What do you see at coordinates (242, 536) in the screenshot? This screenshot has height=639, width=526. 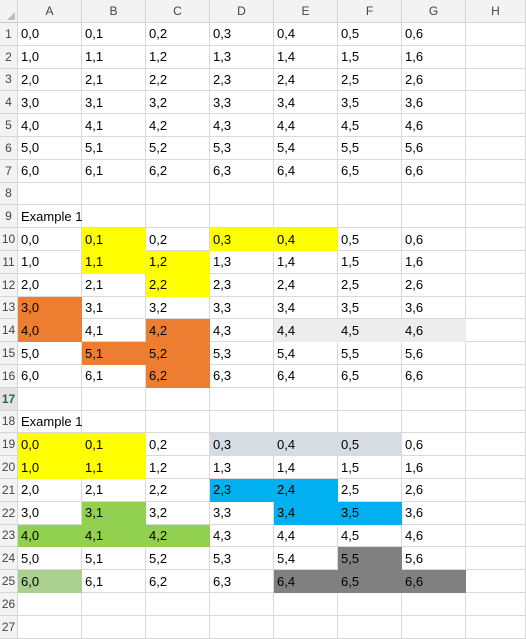 I see `cell-d23: 4,3` at bounding box center [242, 536].